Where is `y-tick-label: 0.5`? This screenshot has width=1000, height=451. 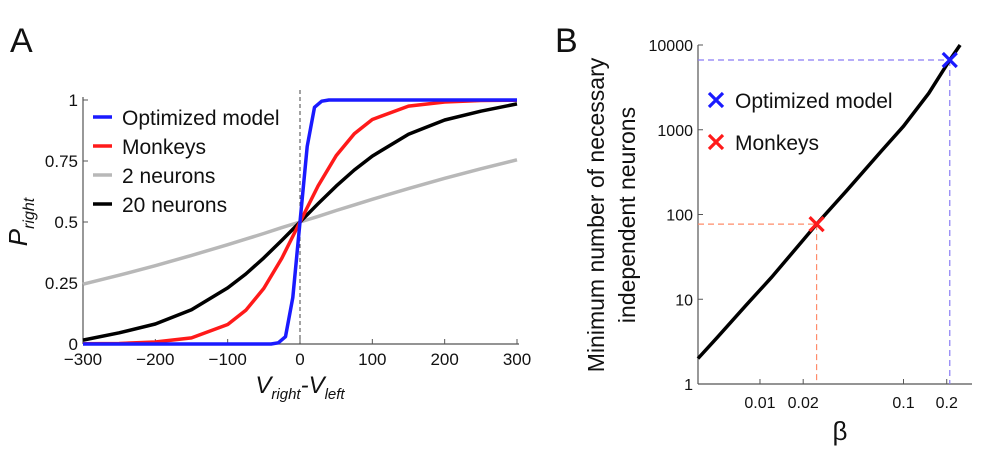 y-tick-label: 0.5 is located at coordinates (66, 222).